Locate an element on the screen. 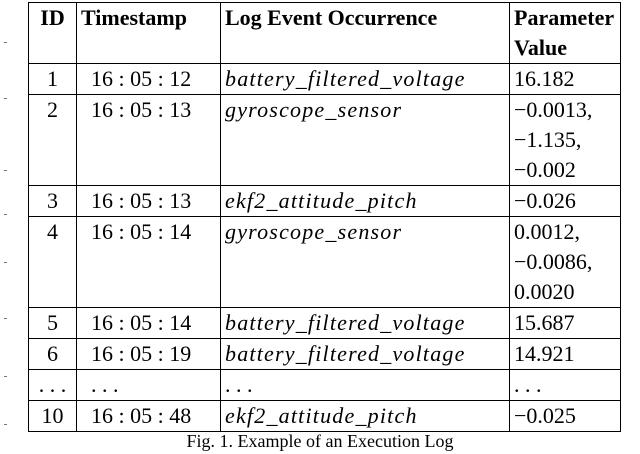 Image resolution: width=640 pixels, height=454 pixels. header-parameter-value: Parameter Value is located at coordinates (565, 33).